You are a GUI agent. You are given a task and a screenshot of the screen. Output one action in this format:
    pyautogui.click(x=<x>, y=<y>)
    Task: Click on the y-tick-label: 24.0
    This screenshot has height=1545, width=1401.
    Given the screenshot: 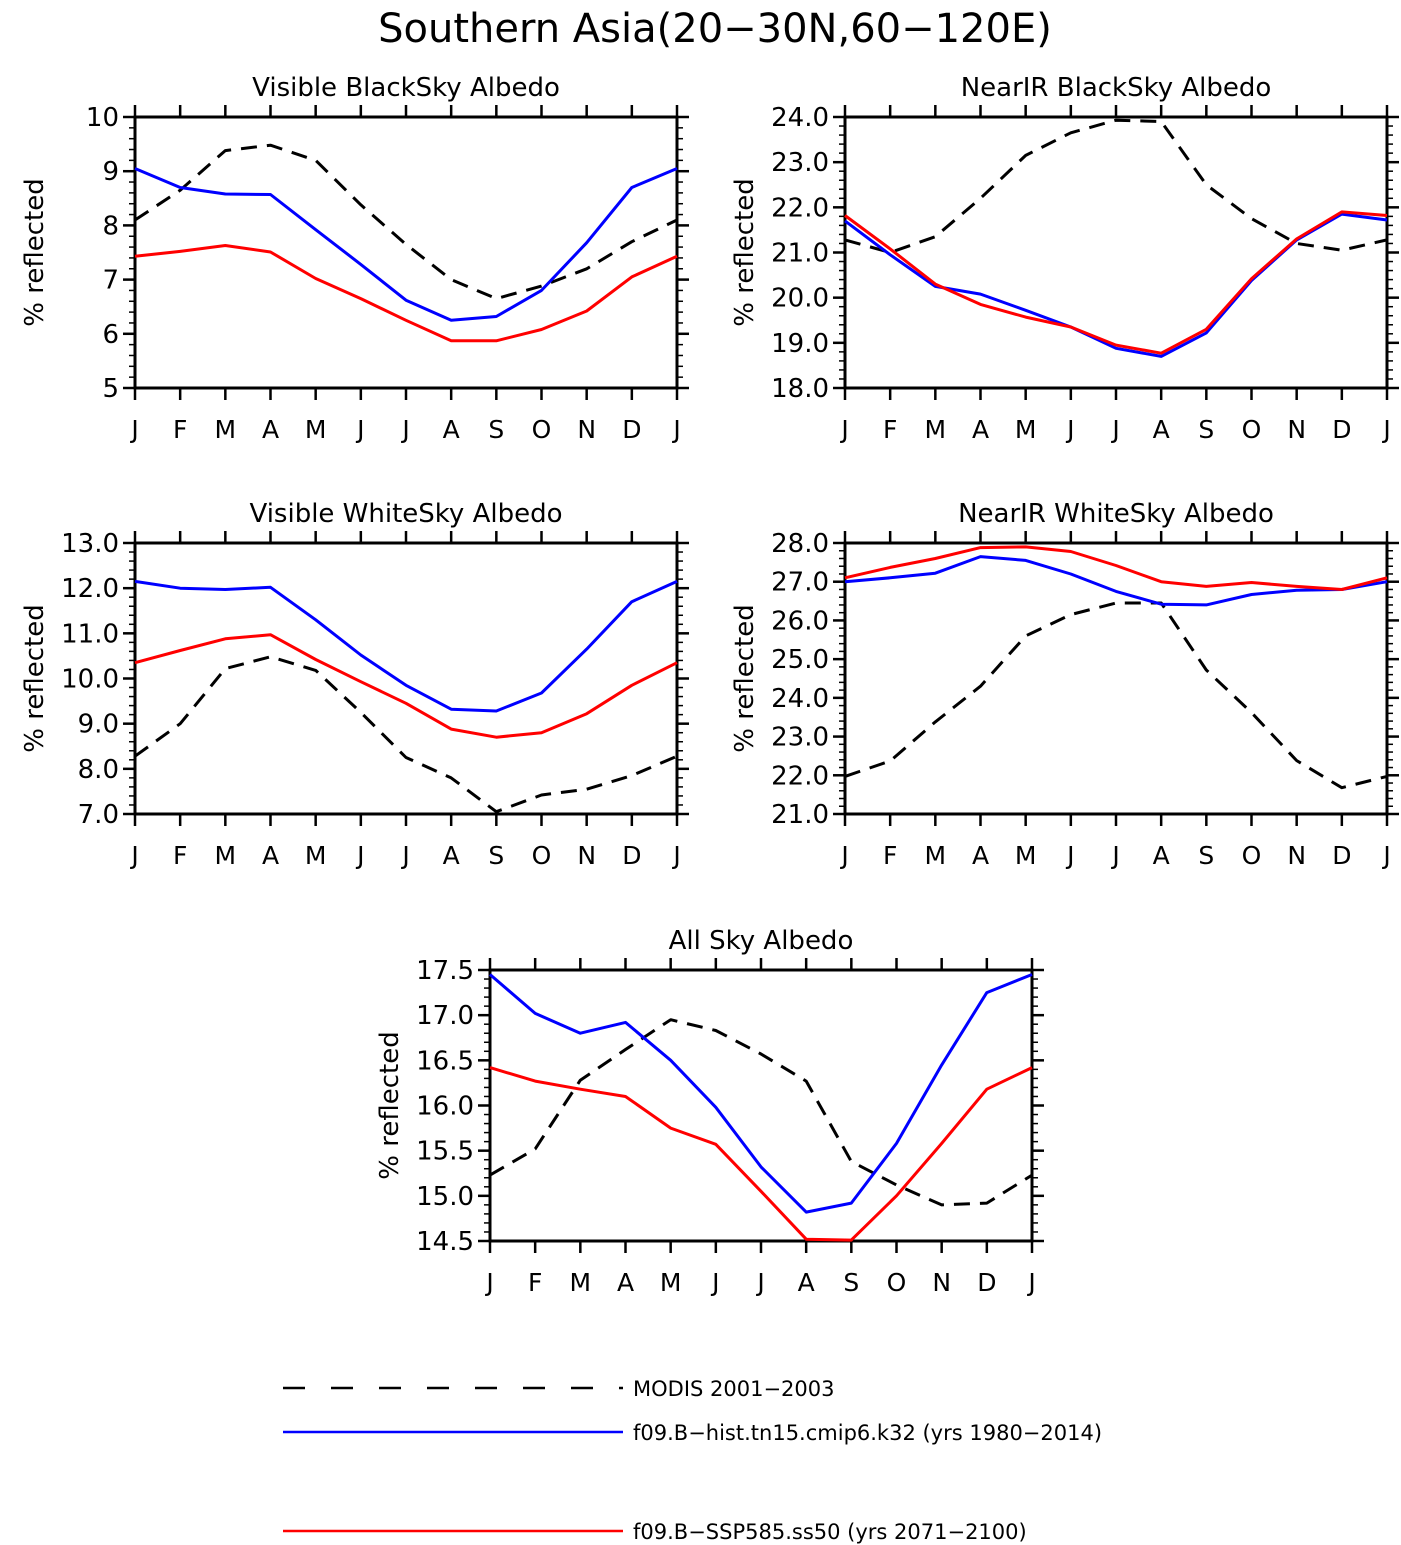 What is the action you would take?
    pyautogui.click(x=800, y=118)
    